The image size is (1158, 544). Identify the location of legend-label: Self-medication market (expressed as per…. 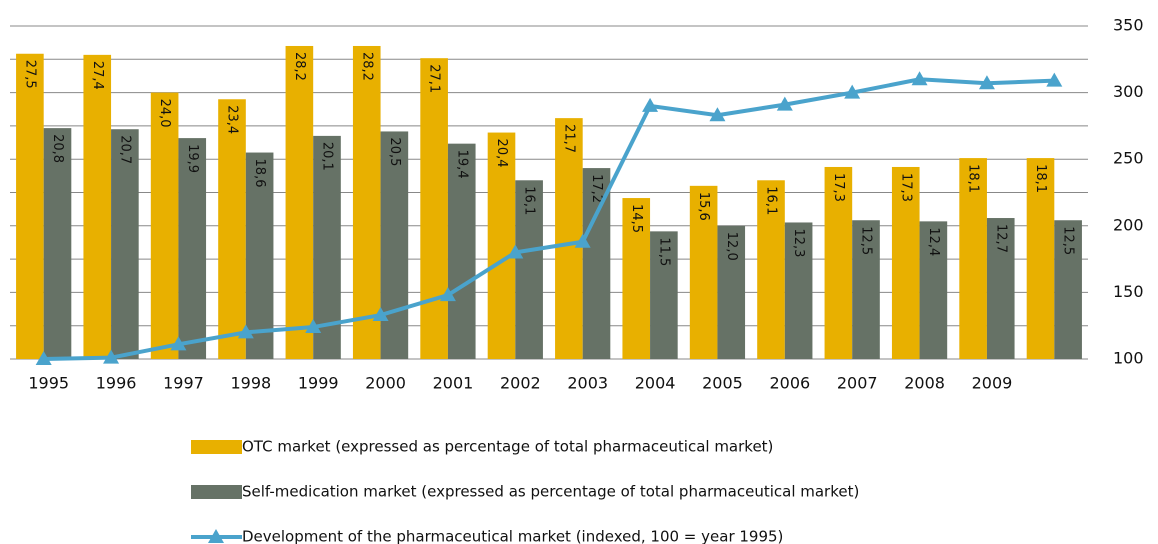
(550, 492).